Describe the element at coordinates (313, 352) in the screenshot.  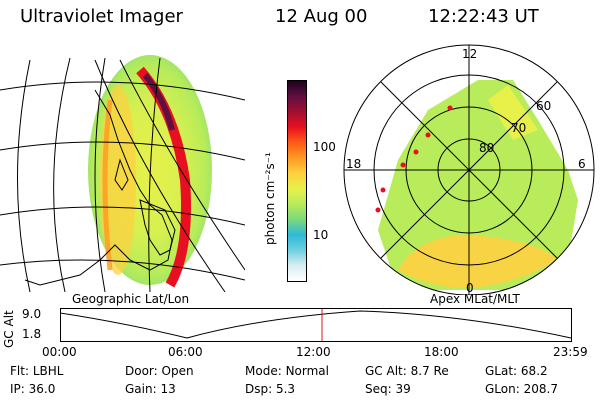
I see `xtick-1200: 12:00` at that location.